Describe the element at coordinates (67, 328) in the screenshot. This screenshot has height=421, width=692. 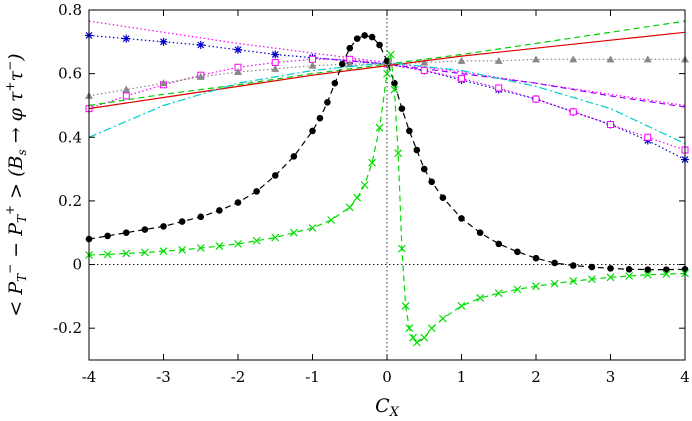
I see `y-tick-label: -0.2` at that location.